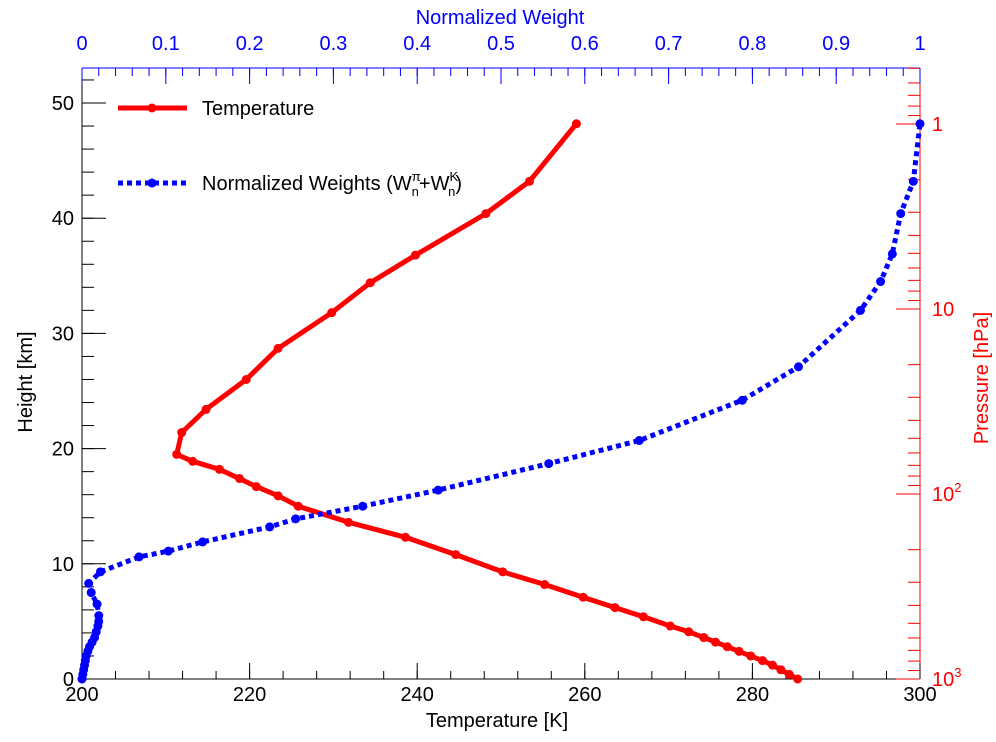 The height and width of the screenshot is (742, 996). What do you see at coordinates (417, 44) in the screenshot?
I see `x2-tick-label: 0.4` at bounding box center [417, 44].